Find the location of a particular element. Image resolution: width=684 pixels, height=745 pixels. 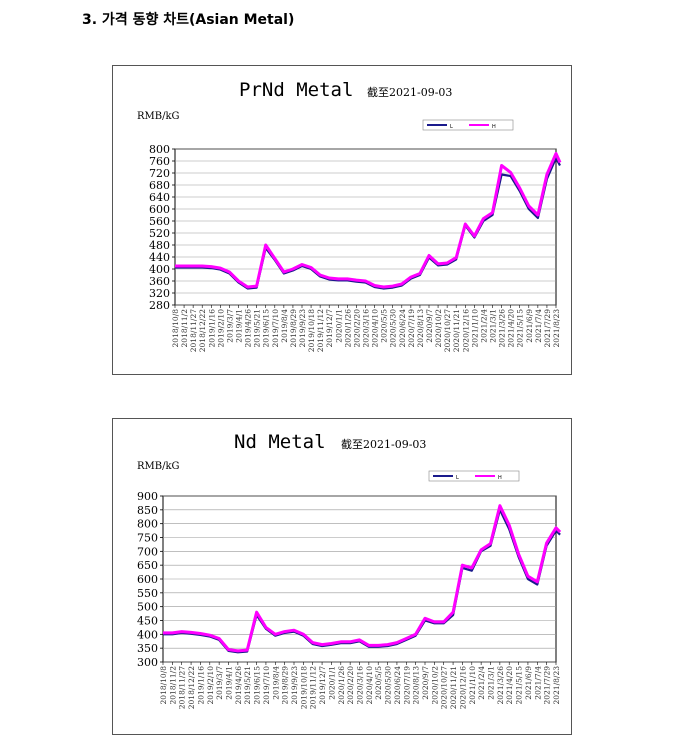

chart-title: Nd Metal is located at coordinates (280, 442).